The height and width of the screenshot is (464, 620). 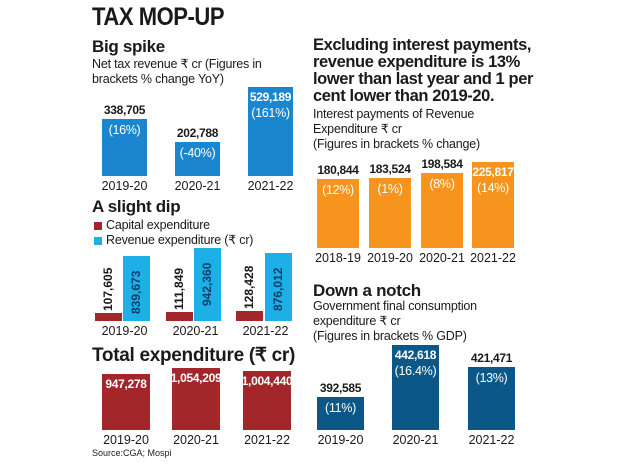 I want to click on headline-line: Excluding interest payments,, so click(x=422, y=45).